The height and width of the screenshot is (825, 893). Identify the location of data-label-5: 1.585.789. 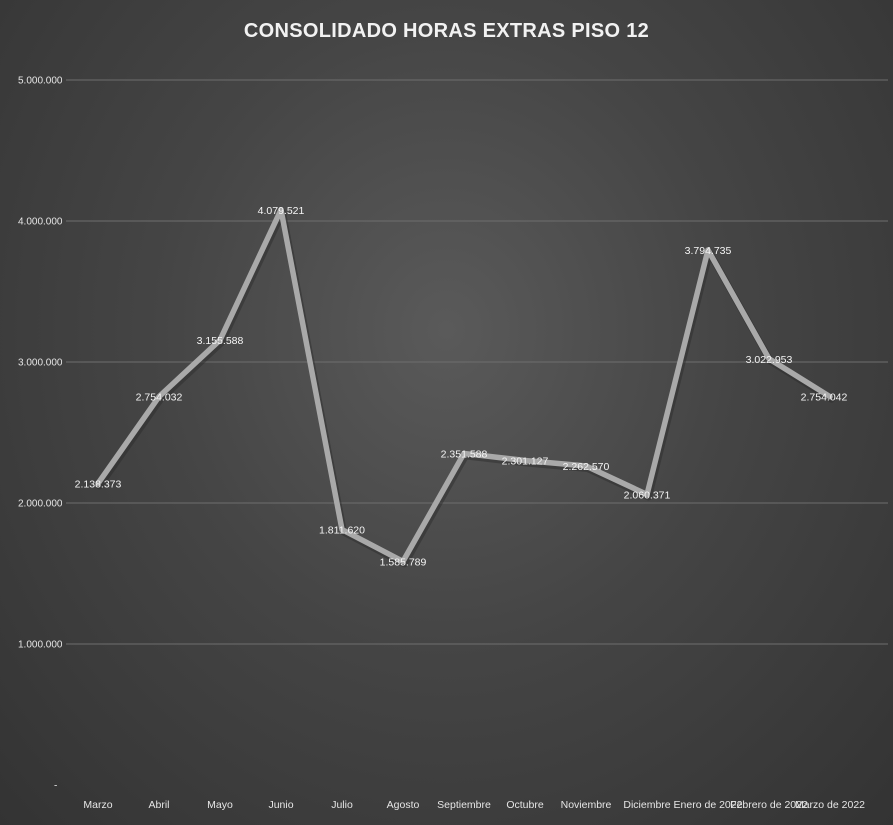
(403, 562).